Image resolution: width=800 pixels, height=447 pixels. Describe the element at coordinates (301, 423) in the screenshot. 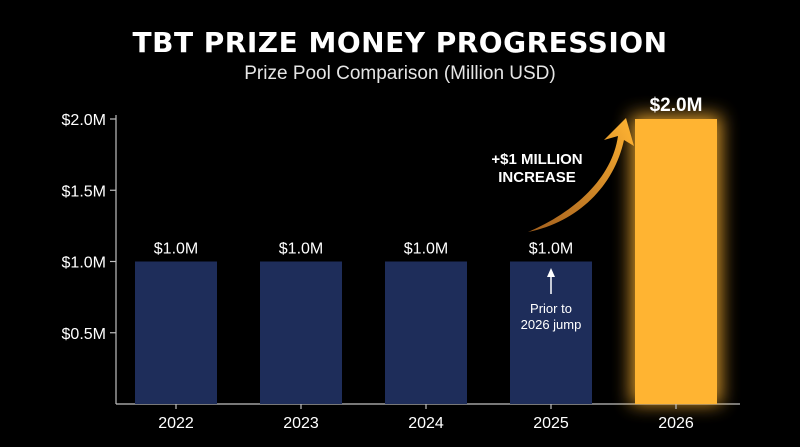

I see `x-tick-label: 2023` at that location.